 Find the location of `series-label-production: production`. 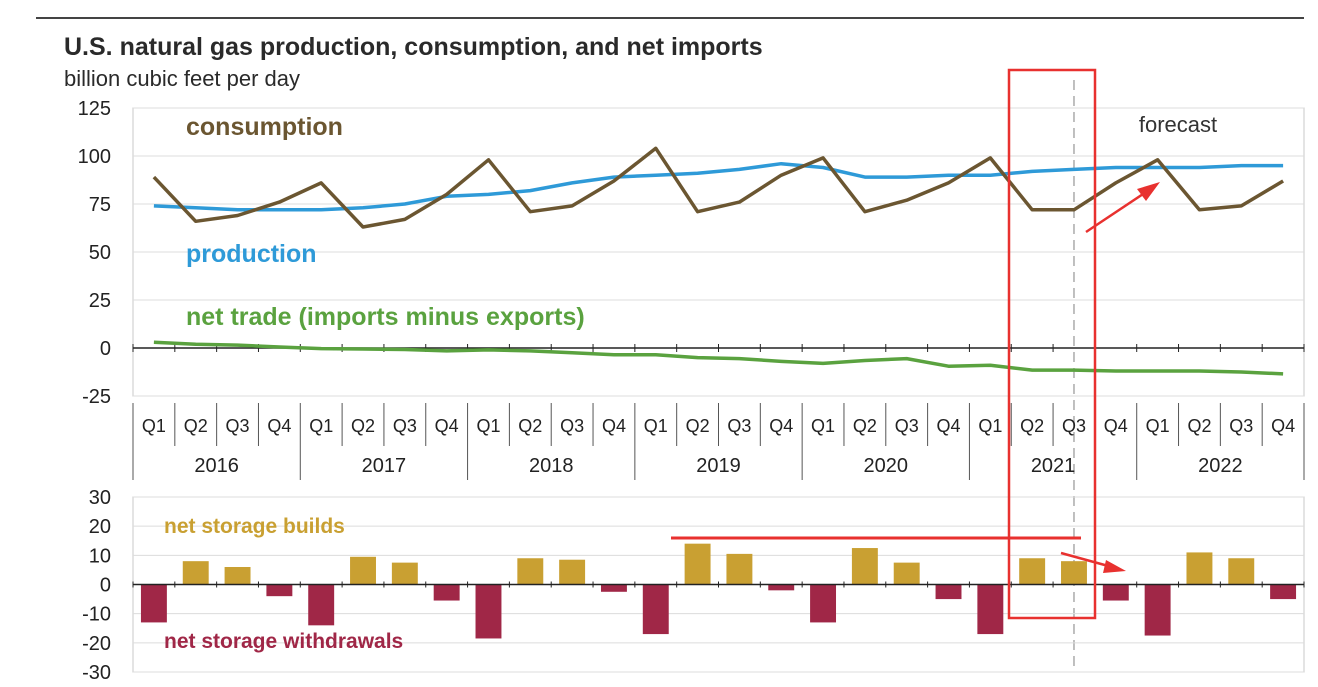

series-label-production: production is located at coordinates (251, 254).